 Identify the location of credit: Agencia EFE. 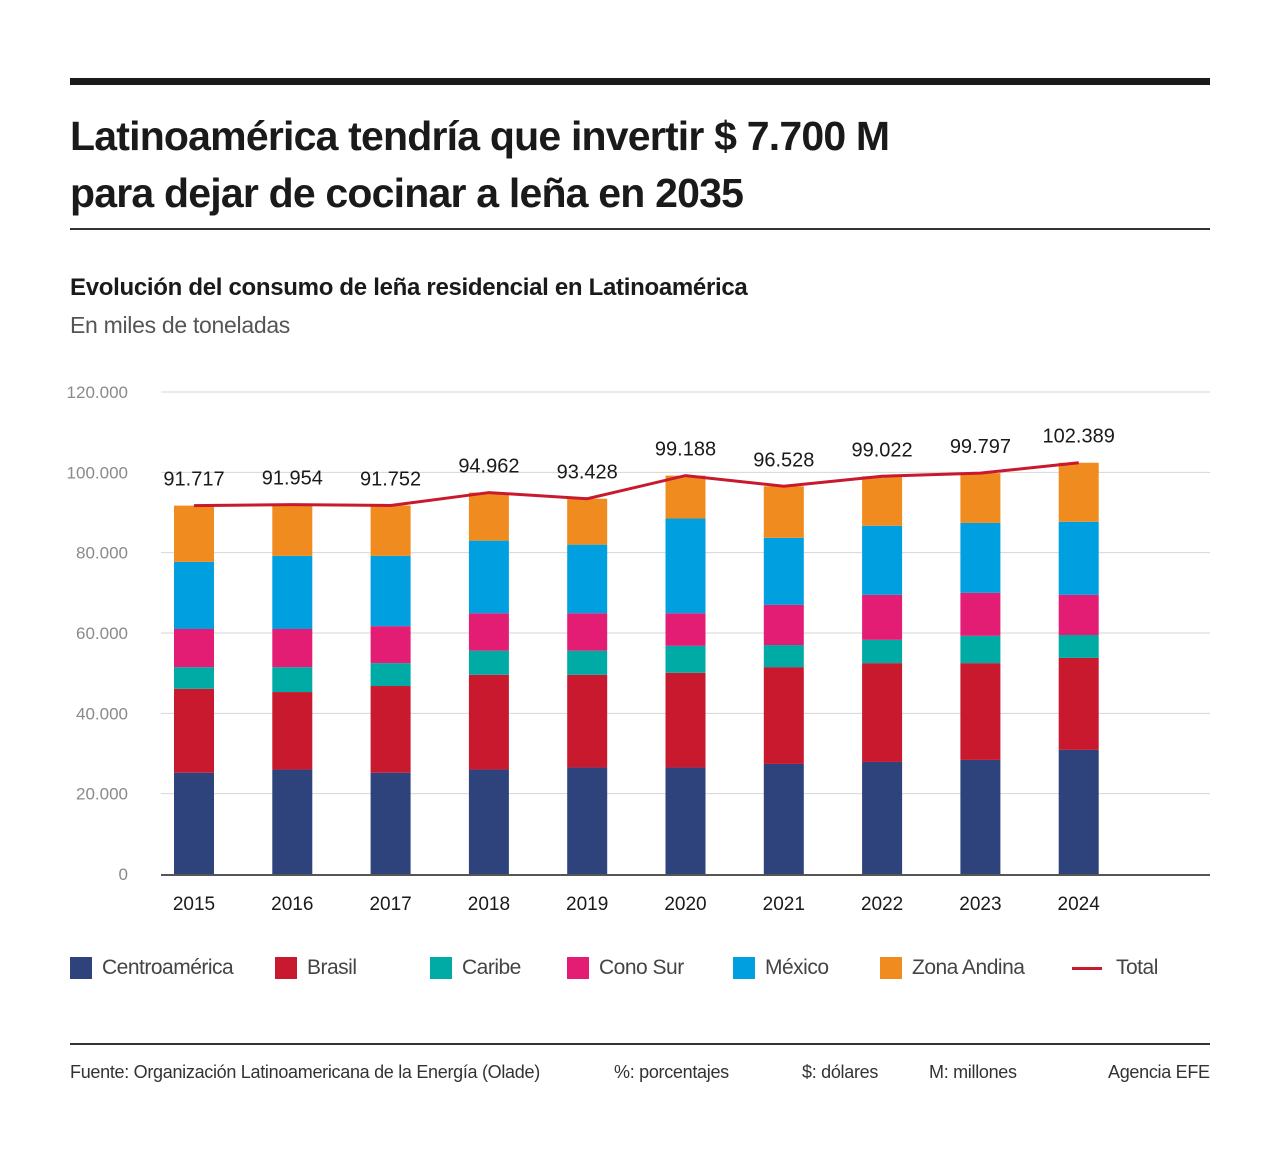
(1159, 1072).